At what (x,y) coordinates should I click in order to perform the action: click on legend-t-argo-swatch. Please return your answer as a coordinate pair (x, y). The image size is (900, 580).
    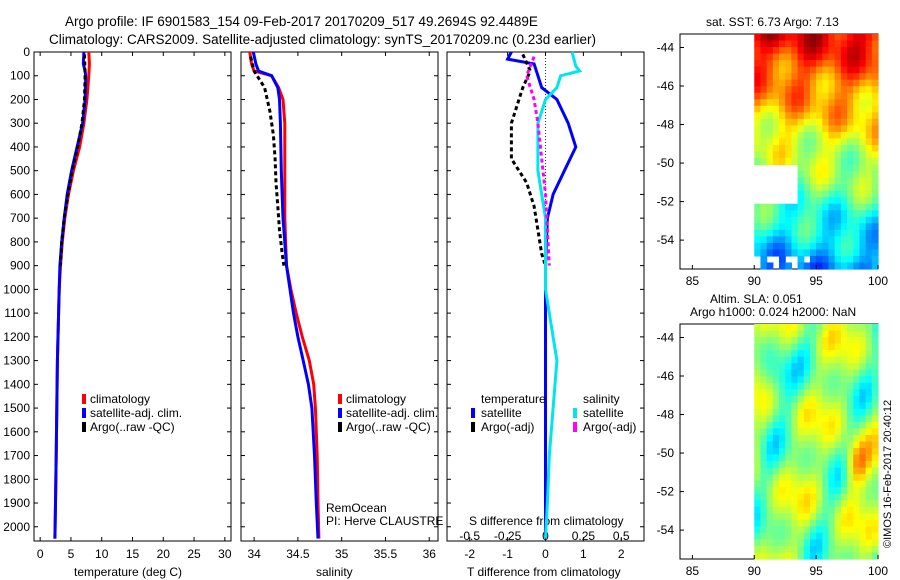
    Looking at the image, I should click on (473, 427).